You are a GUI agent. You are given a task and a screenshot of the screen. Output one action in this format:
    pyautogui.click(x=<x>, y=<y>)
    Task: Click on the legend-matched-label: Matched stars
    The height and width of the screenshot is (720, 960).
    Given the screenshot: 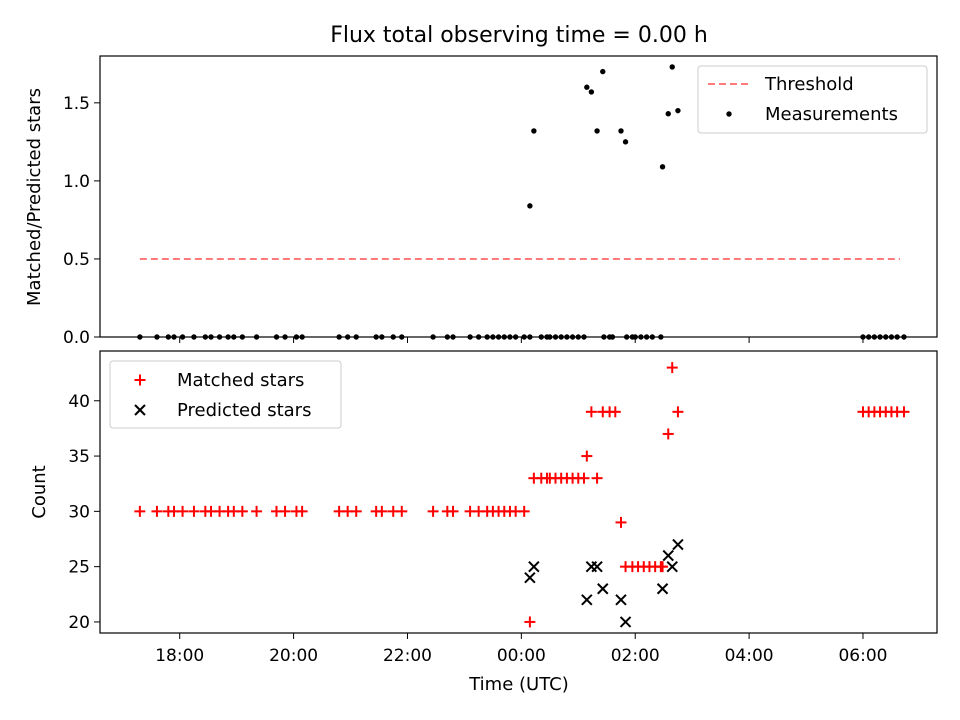 What is the action you would take?
    pyautogui.click(x=240, y=380)
    